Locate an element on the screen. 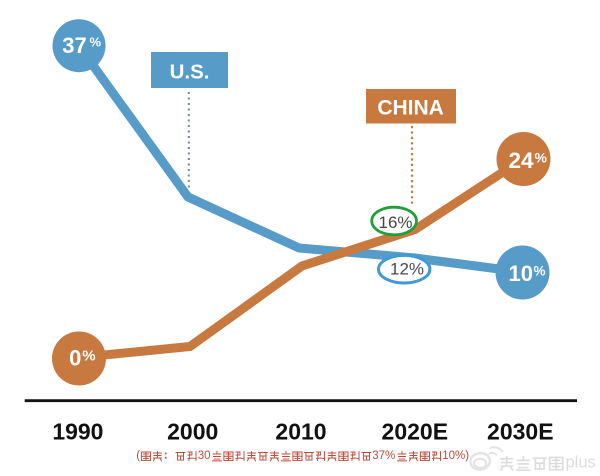 This screenshot has height=476, width=600. svg-text: 10 is located at coordinates (520, 273).